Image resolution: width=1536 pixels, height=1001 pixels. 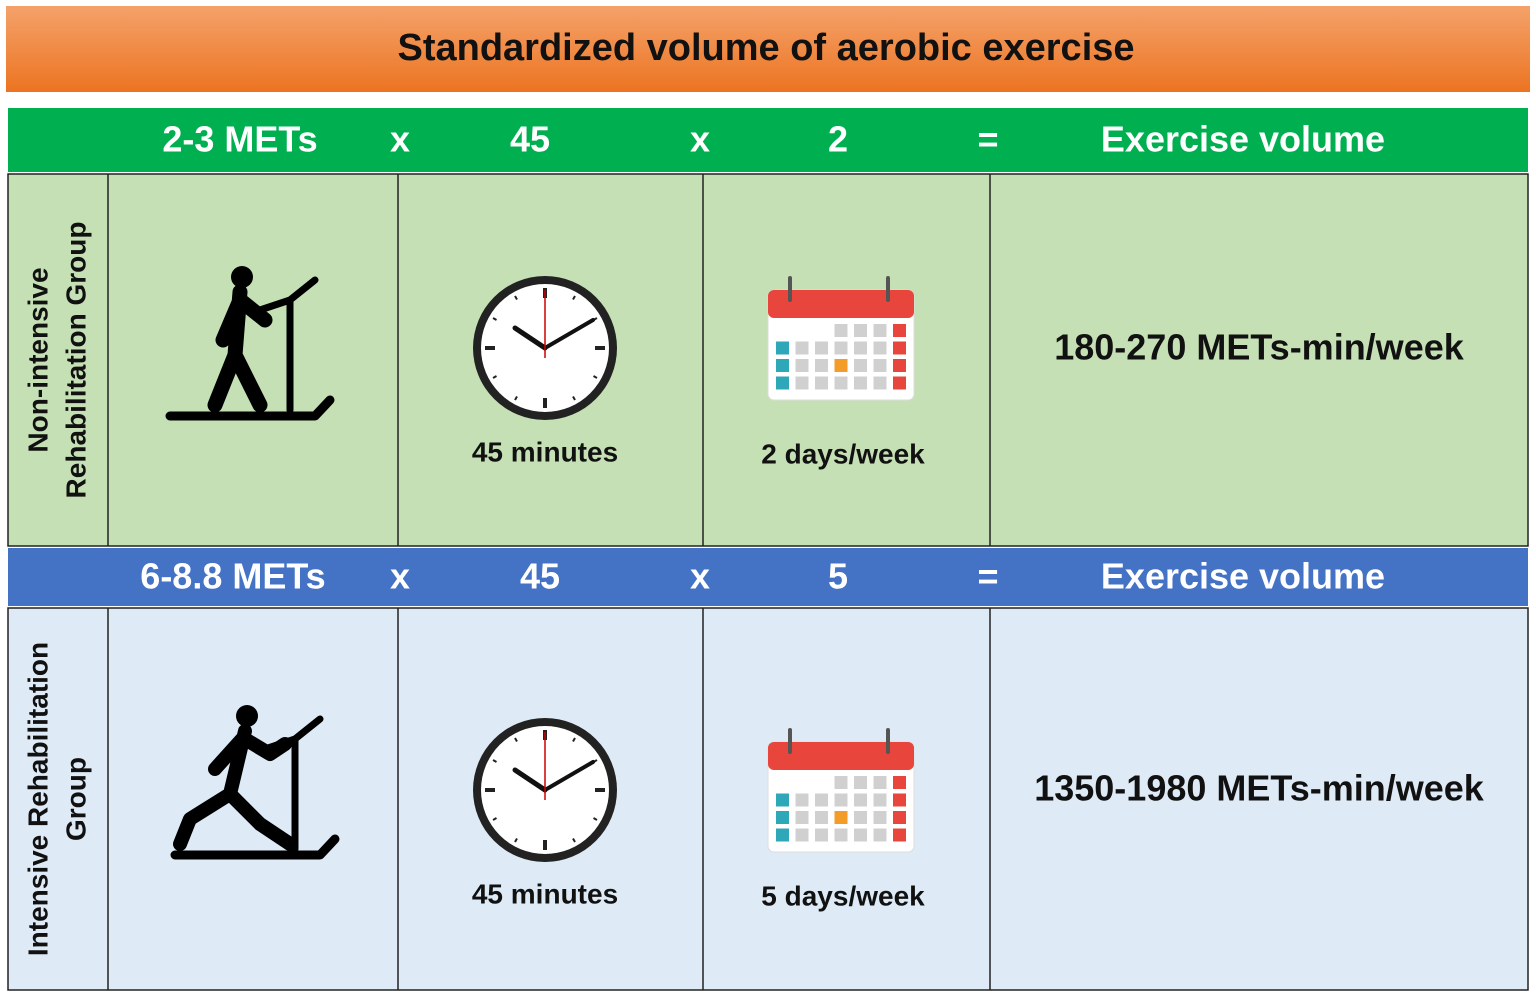 What do you see at coordinates (232, 576) in the screenshot?
I see `formula-term: 6-8.8 METs` at bounding box center [232, 576].